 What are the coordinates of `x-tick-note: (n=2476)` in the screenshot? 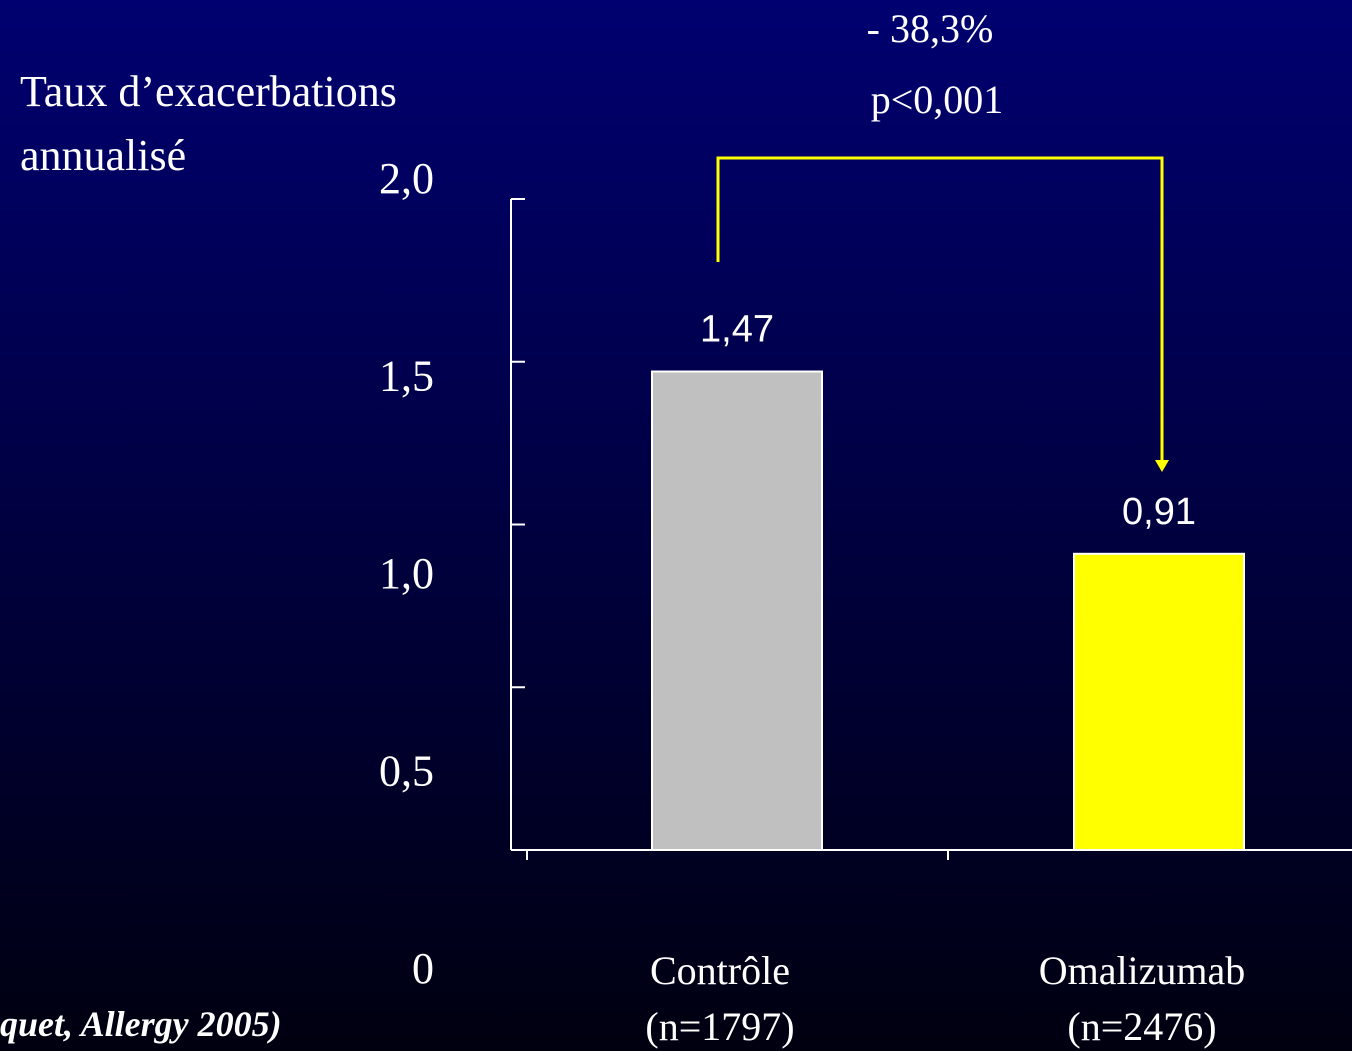 It's located at (1141, 1026).